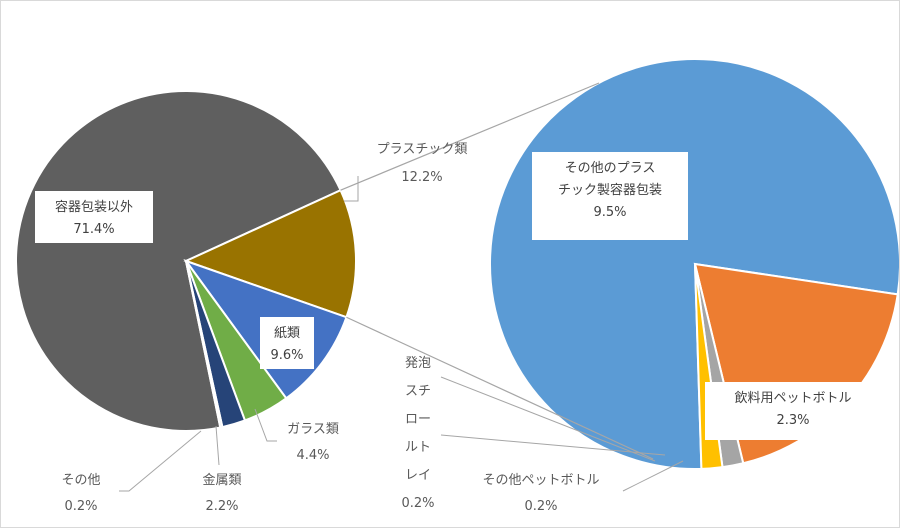  Describe the element at coordinates (312, 455) in the screenshot. I see `label-slice-3-text: 4.4%` at that location.